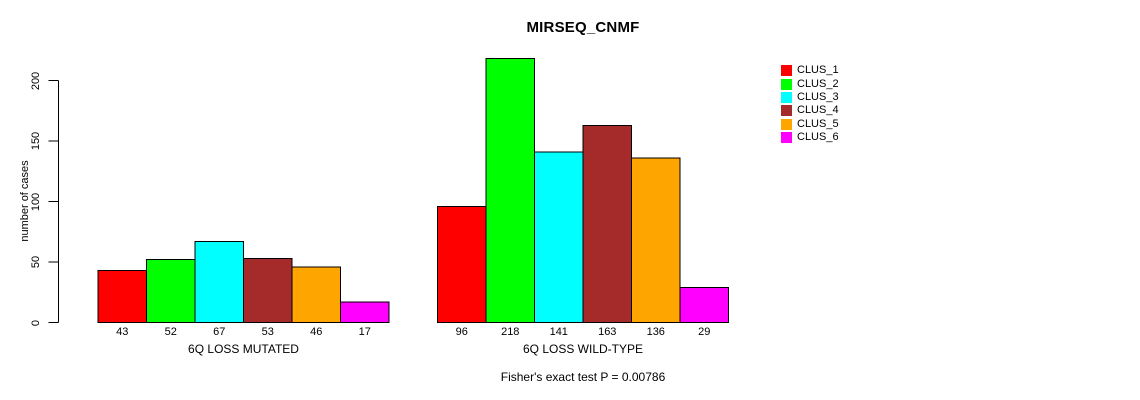 The image size is (1140, 400). I want to click on fisher-test-note: Fisher's exact test P = 0.00786, so click(583, 377).